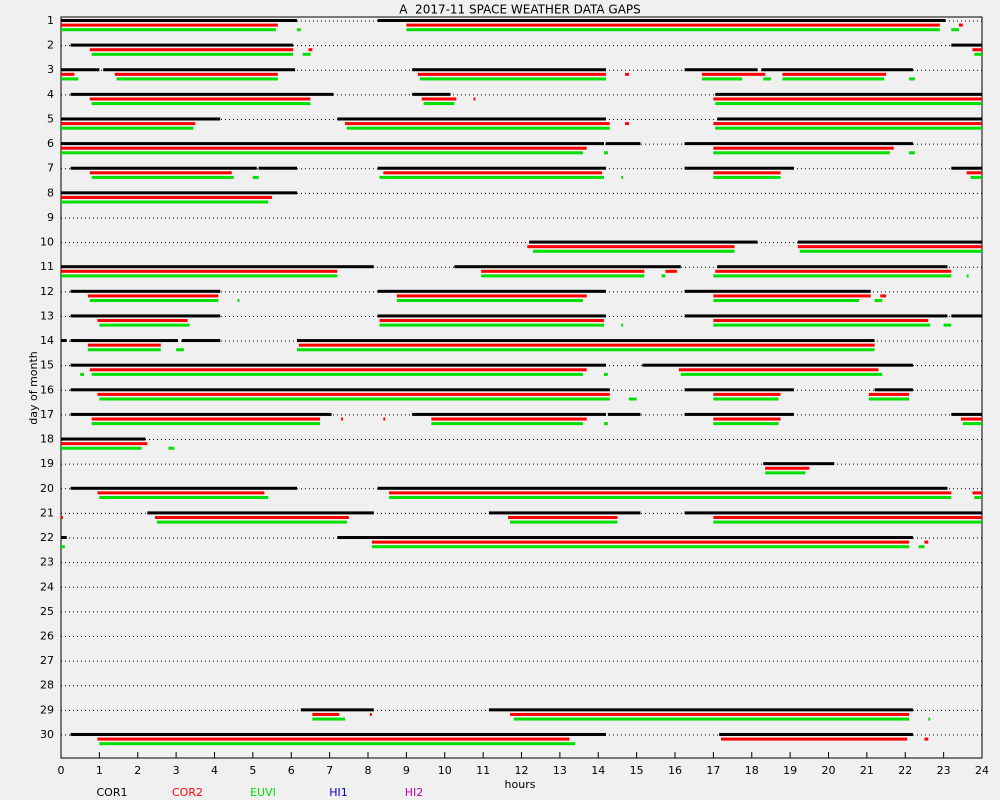  What do you see at coordinates (176, 770) in the screenshot?
I see `x-tick-label: 3` at bounding box center [176, 770].